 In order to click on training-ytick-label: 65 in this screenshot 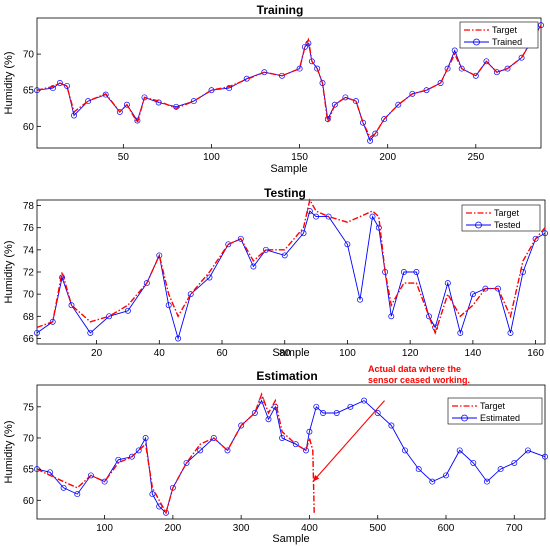, I will do `click(29, 91)`.